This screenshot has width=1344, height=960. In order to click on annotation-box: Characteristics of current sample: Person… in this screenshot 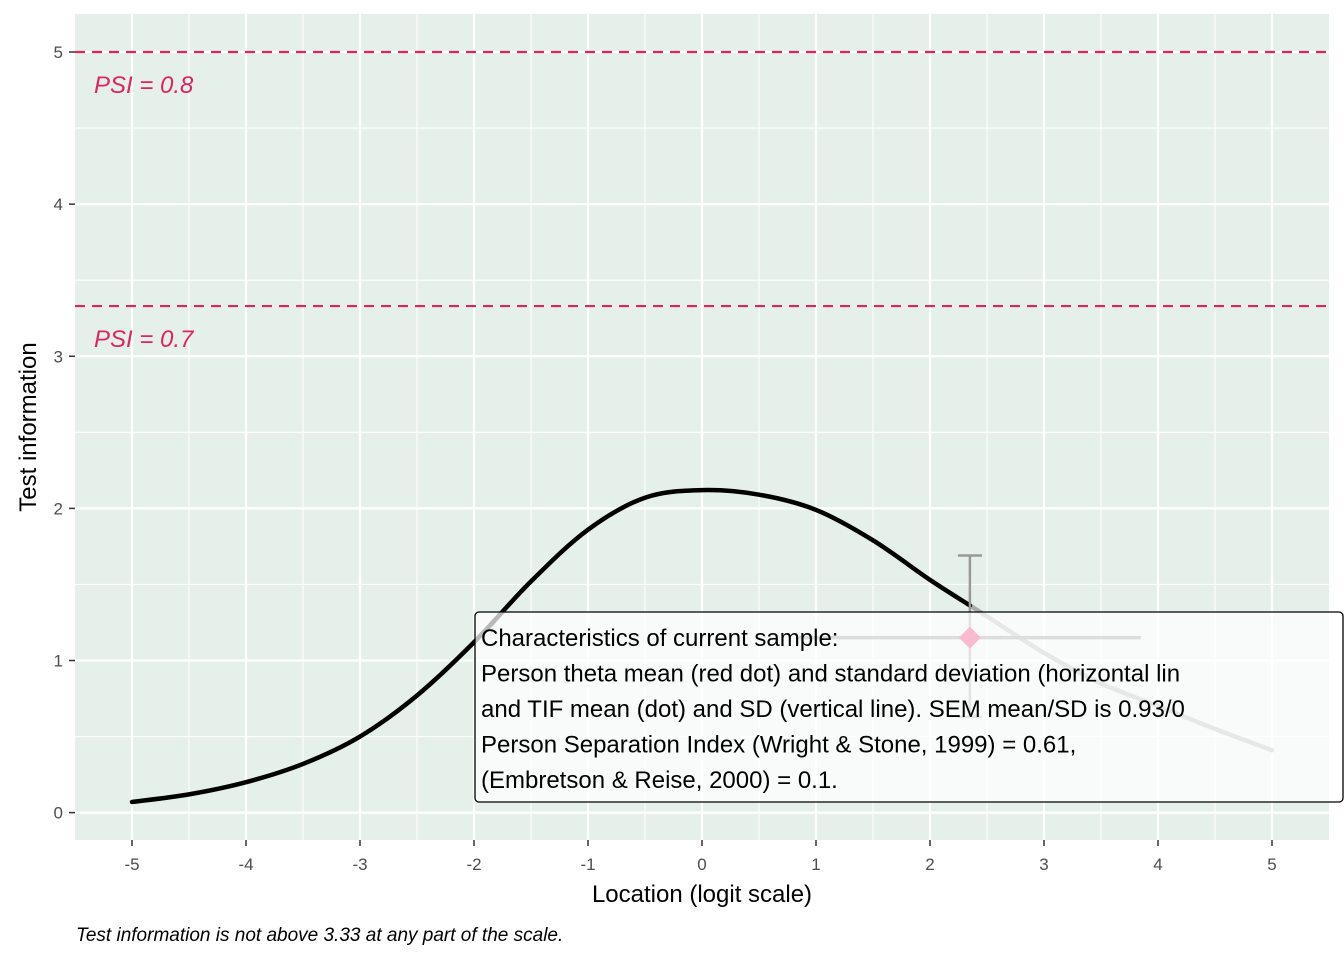, I will do `click(909, 707)`.